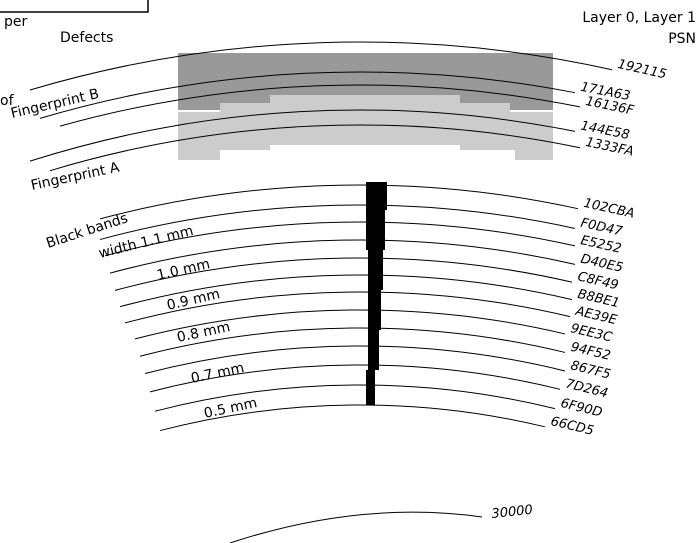  What do you see at coordinates (16, 22) in the screenshot?
I see `corner-text: per` at bounding box center [16, 22].